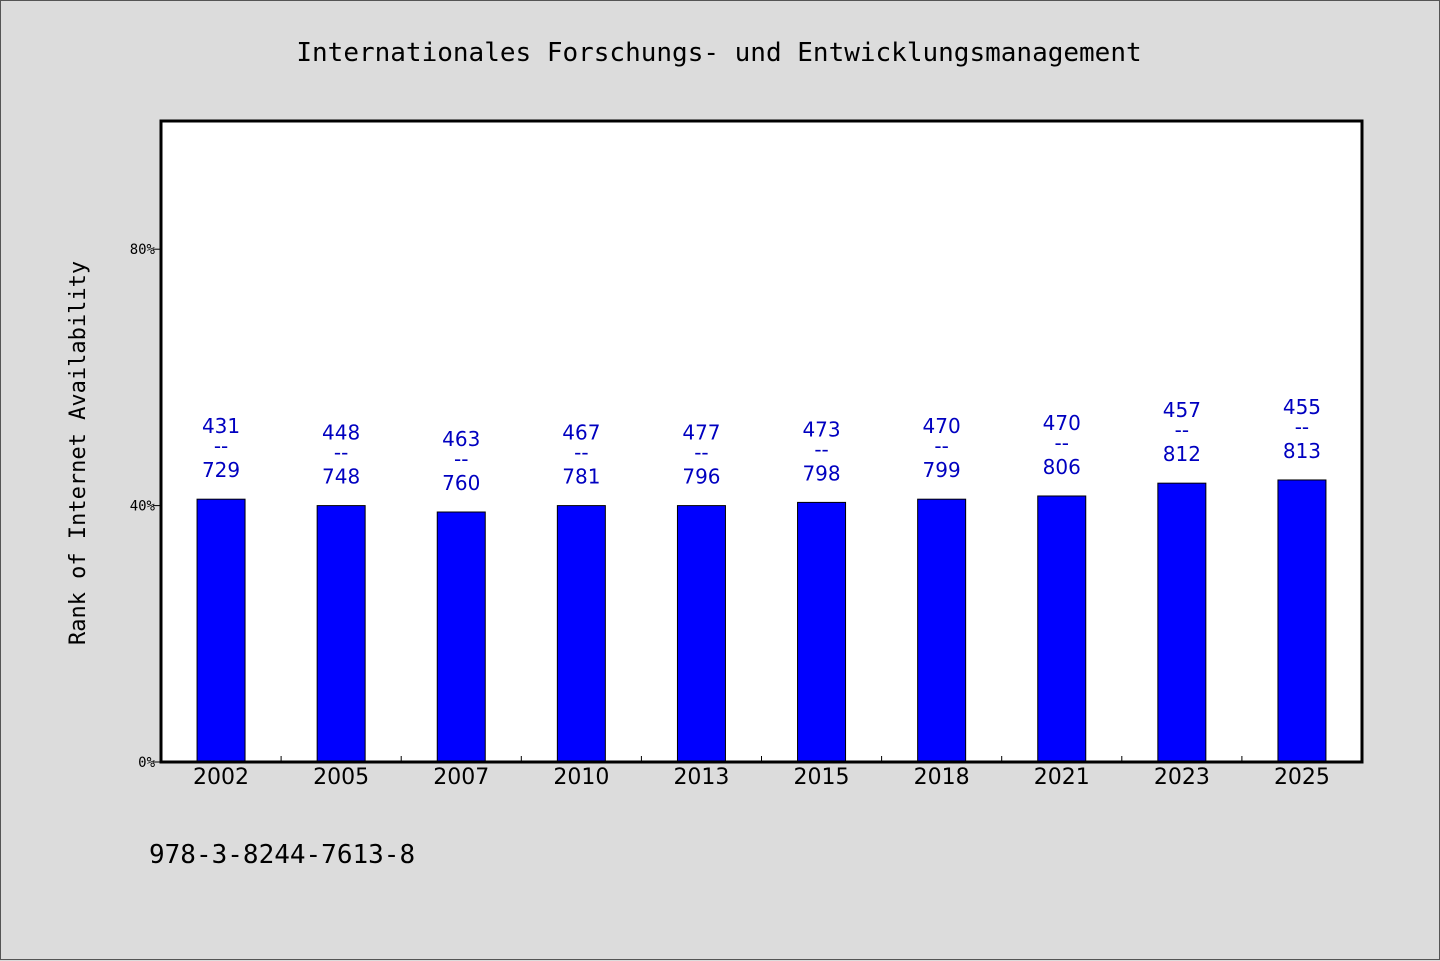  What do you see at coordinates (581, 777) in the screenshot?
I see `x-tick-label: 2010` at bounding box center [581, 777].